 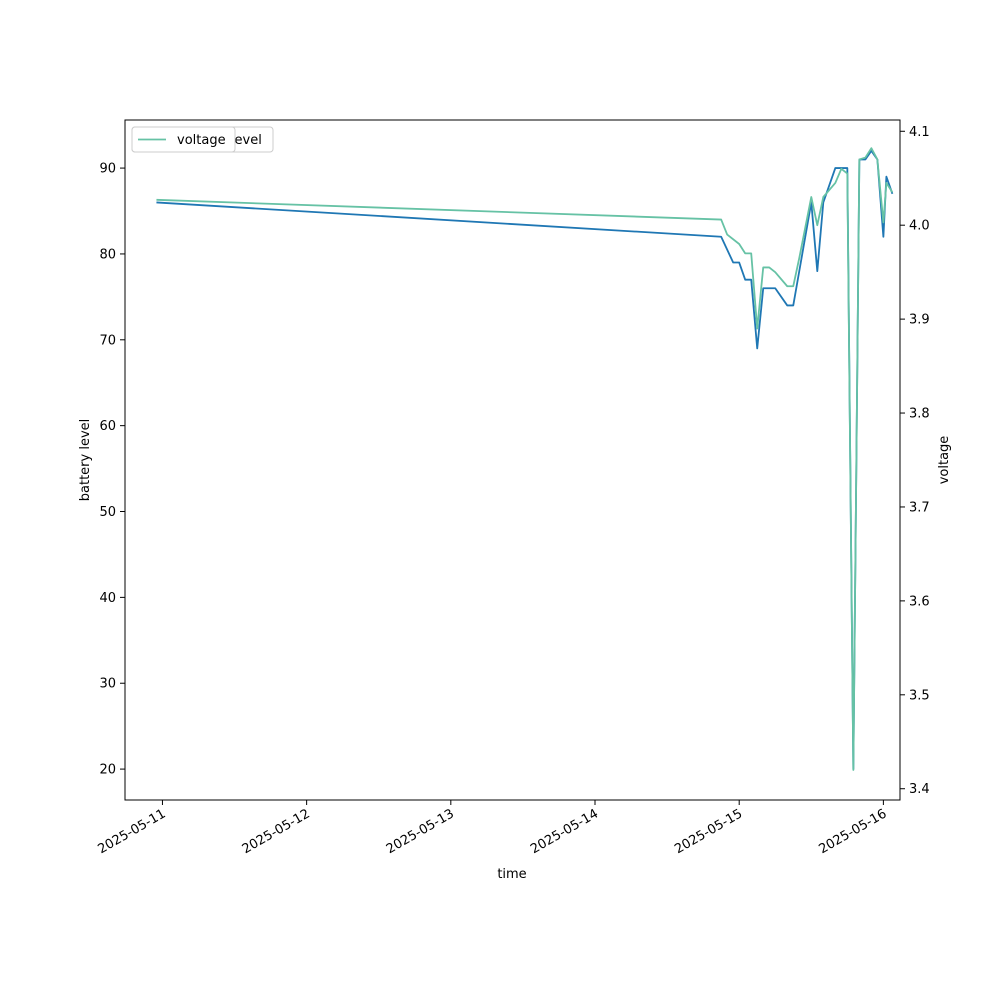 What do you see at coordinates (112, 470) in the screenshot?
I see `left-y-axis: 20 30 40 50 60 70 80 90` at bounding box center [112, 470].